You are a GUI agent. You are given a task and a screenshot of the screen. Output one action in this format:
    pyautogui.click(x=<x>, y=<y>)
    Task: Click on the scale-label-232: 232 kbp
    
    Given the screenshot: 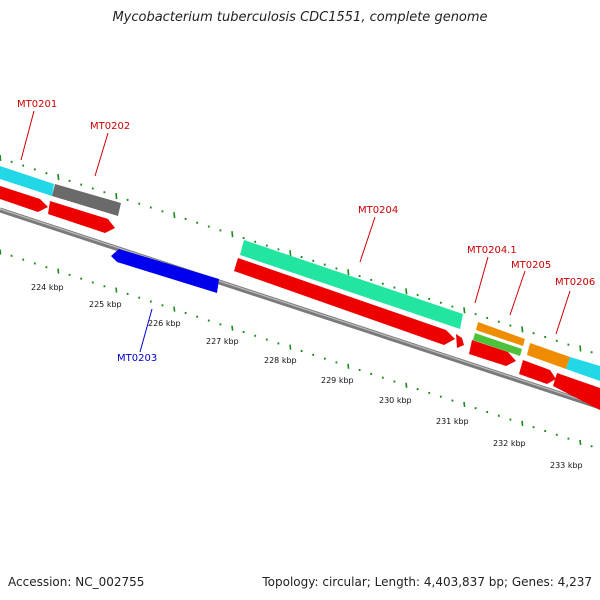 What is the action you would take?
    pyautogui.click(x=509, y=443)
    